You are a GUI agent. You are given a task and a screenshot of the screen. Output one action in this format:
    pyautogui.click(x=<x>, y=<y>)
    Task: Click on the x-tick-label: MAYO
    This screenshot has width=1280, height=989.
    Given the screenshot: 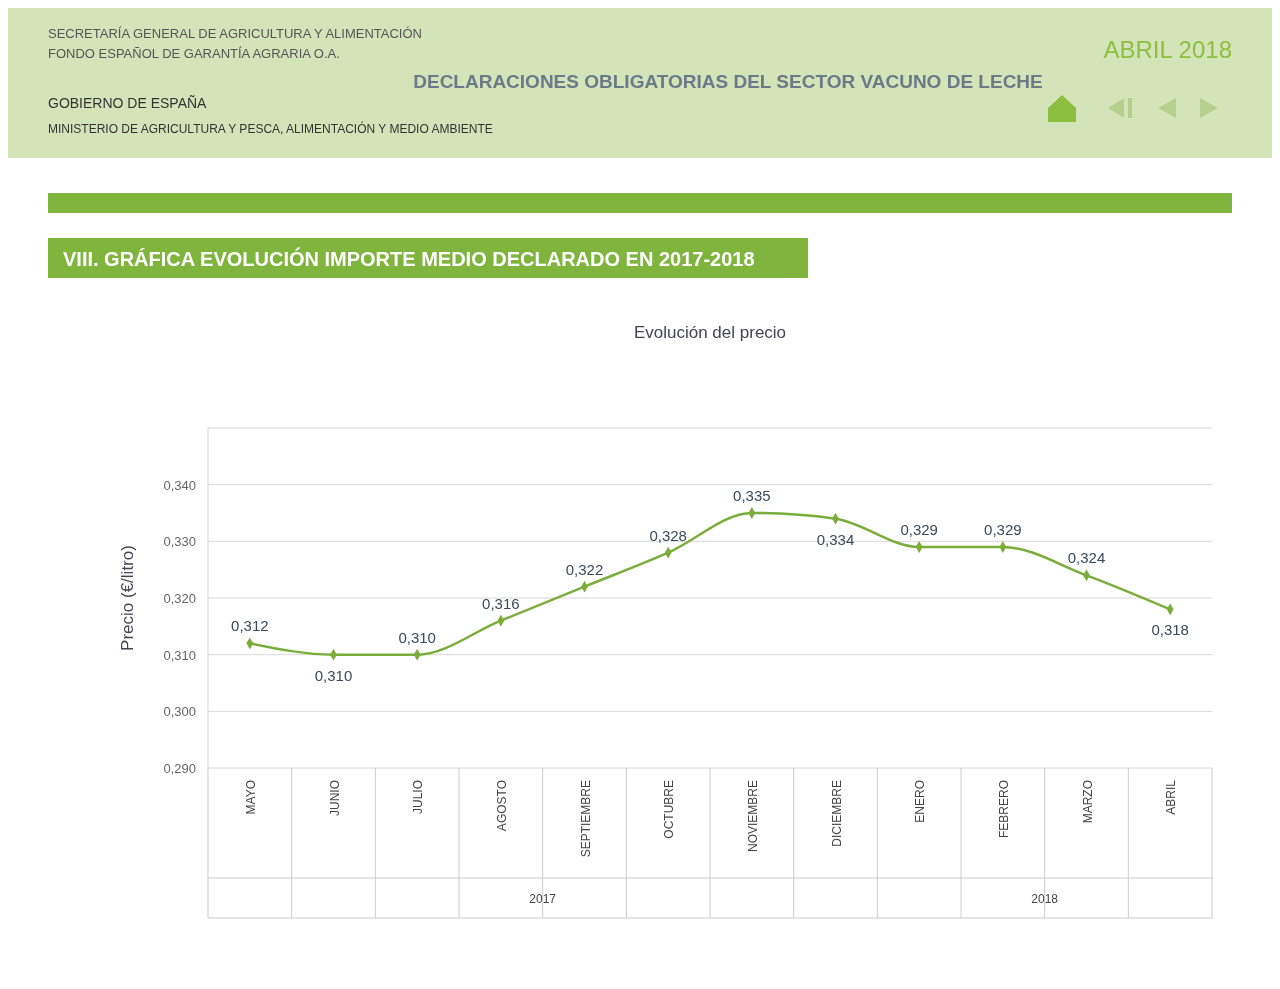 What is the action you would take?
    pyautogui.click(x=250, y=797)
    